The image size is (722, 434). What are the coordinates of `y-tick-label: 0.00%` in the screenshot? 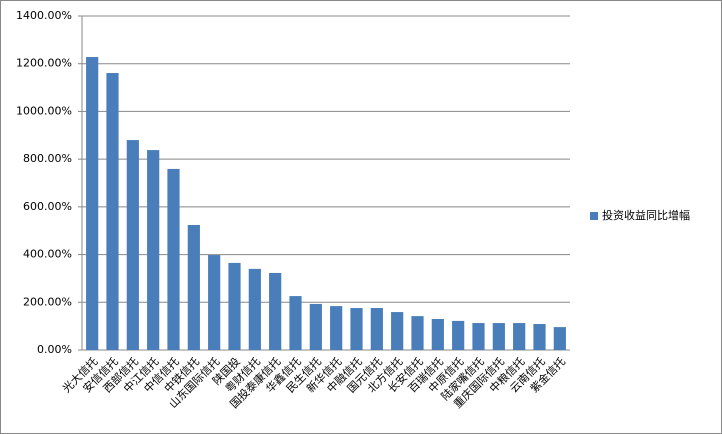 It's located at (54, 349).